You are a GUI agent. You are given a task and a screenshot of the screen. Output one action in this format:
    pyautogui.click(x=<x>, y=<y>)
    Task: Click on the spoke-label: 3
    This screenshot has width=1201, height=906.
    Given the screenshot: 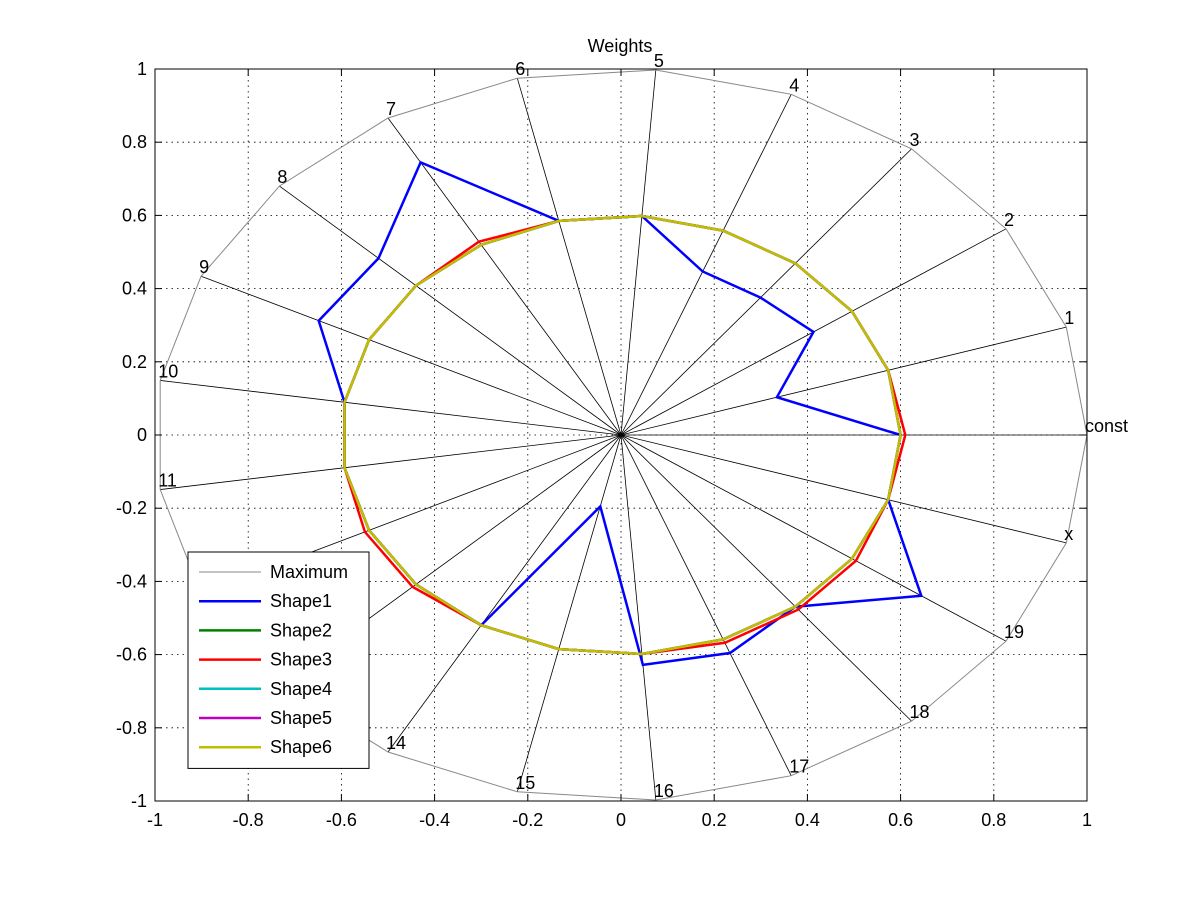 What is the action you would take?
    pyautogui.click(x=915, y=140)
    